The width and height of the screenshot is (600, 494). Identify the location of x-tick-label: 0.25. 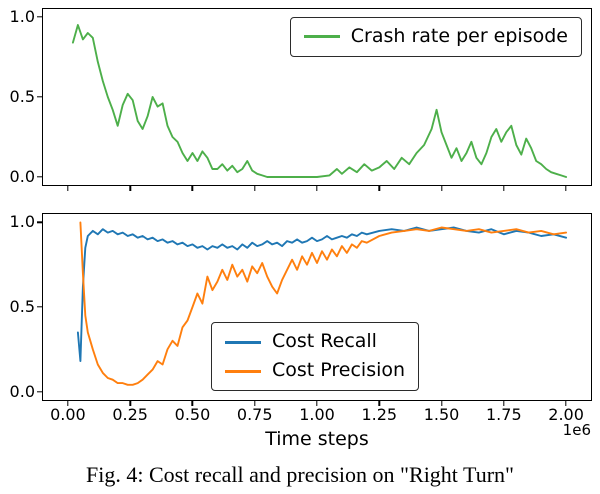
(130, 414).